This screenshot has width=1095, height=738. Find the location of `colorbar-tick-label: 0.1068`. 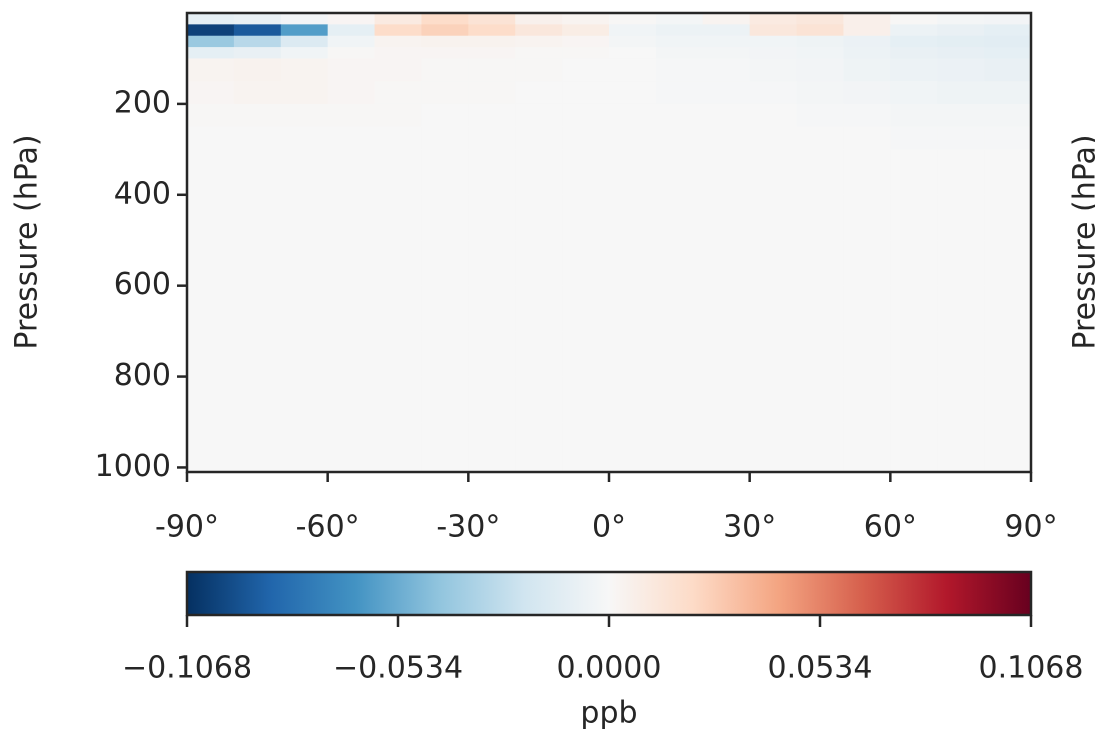

colorbar-tick-label: 0.1068 is located at coordinates (1031, 668).